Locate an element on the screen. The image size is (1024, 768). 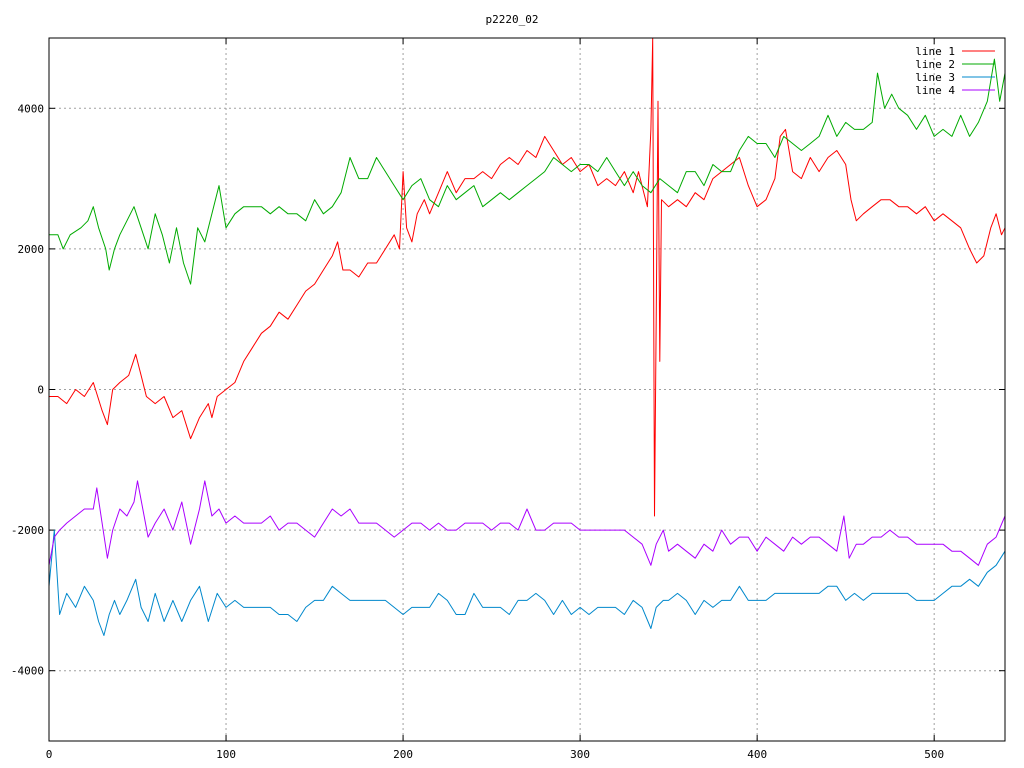
x-tick-label: 0 is located at coordinates (49, 754).